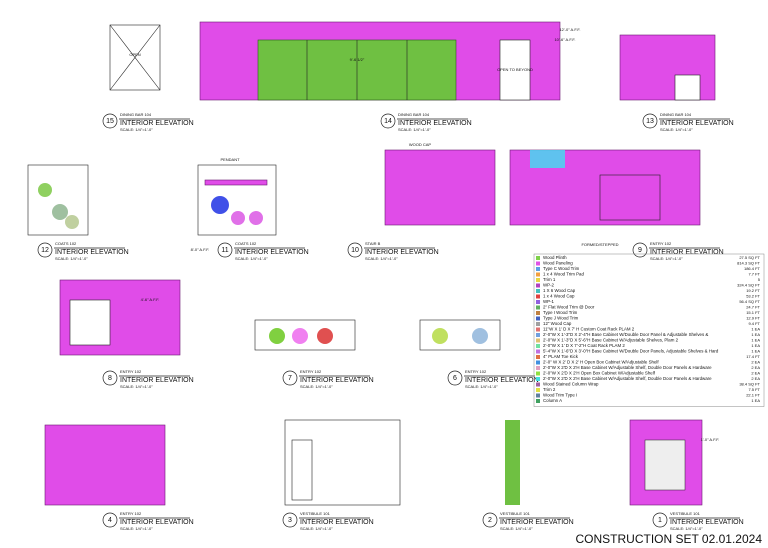 The image size is (768, 548). Describe the element at coordinates (753, 296) in the screenshot. I see `legend-qty: 53.2 FT` at that location.